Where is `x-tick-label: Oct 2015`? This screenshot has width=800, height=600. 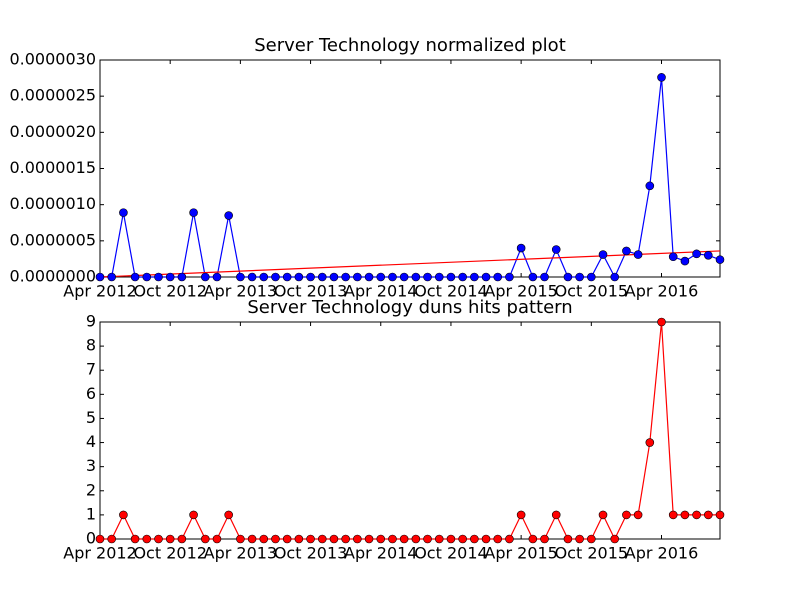 x-tick-label: Oct 2015 is located at coordinates (591, 291).